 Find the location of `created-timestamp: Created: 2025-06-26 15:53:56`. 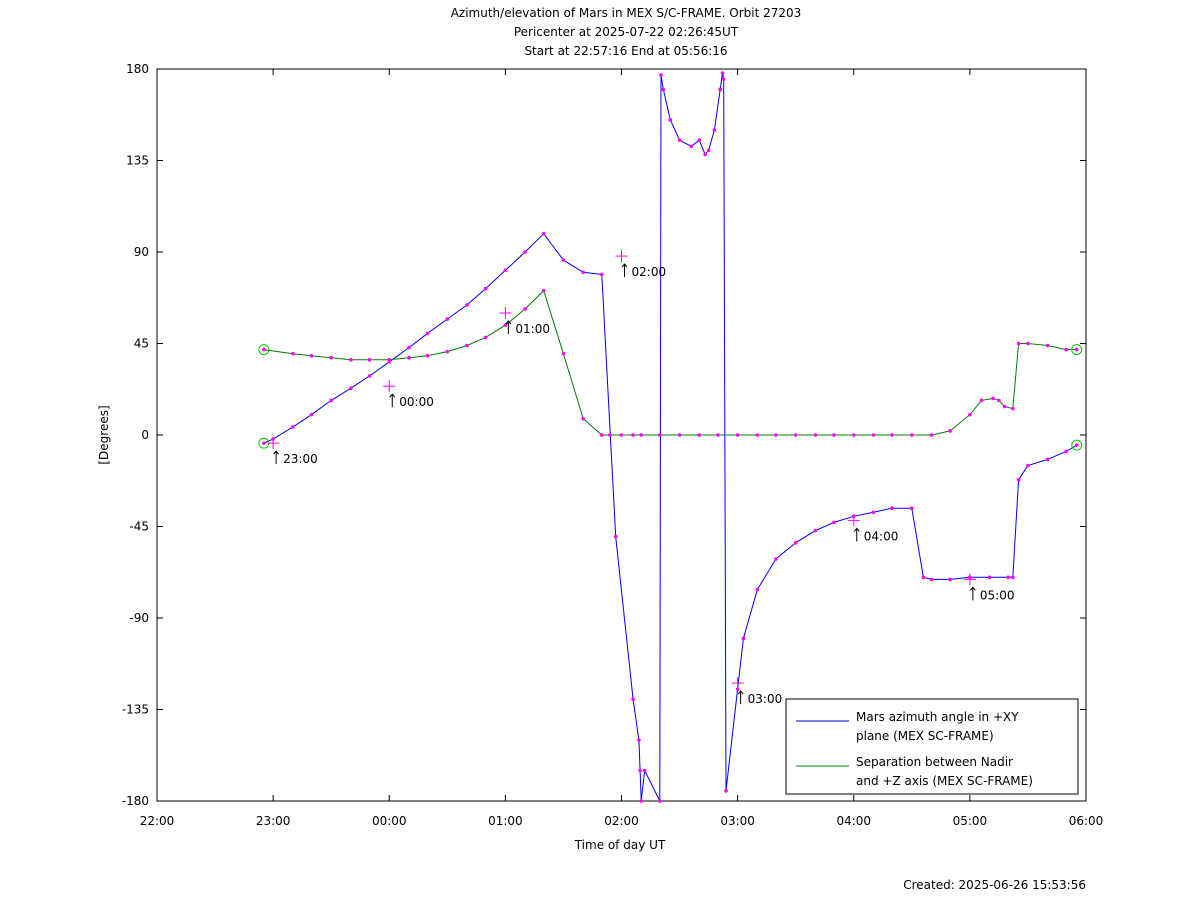

created-timestamp: Created: 2025-06-26 15:53:56 is located at coordinates (994, 885).